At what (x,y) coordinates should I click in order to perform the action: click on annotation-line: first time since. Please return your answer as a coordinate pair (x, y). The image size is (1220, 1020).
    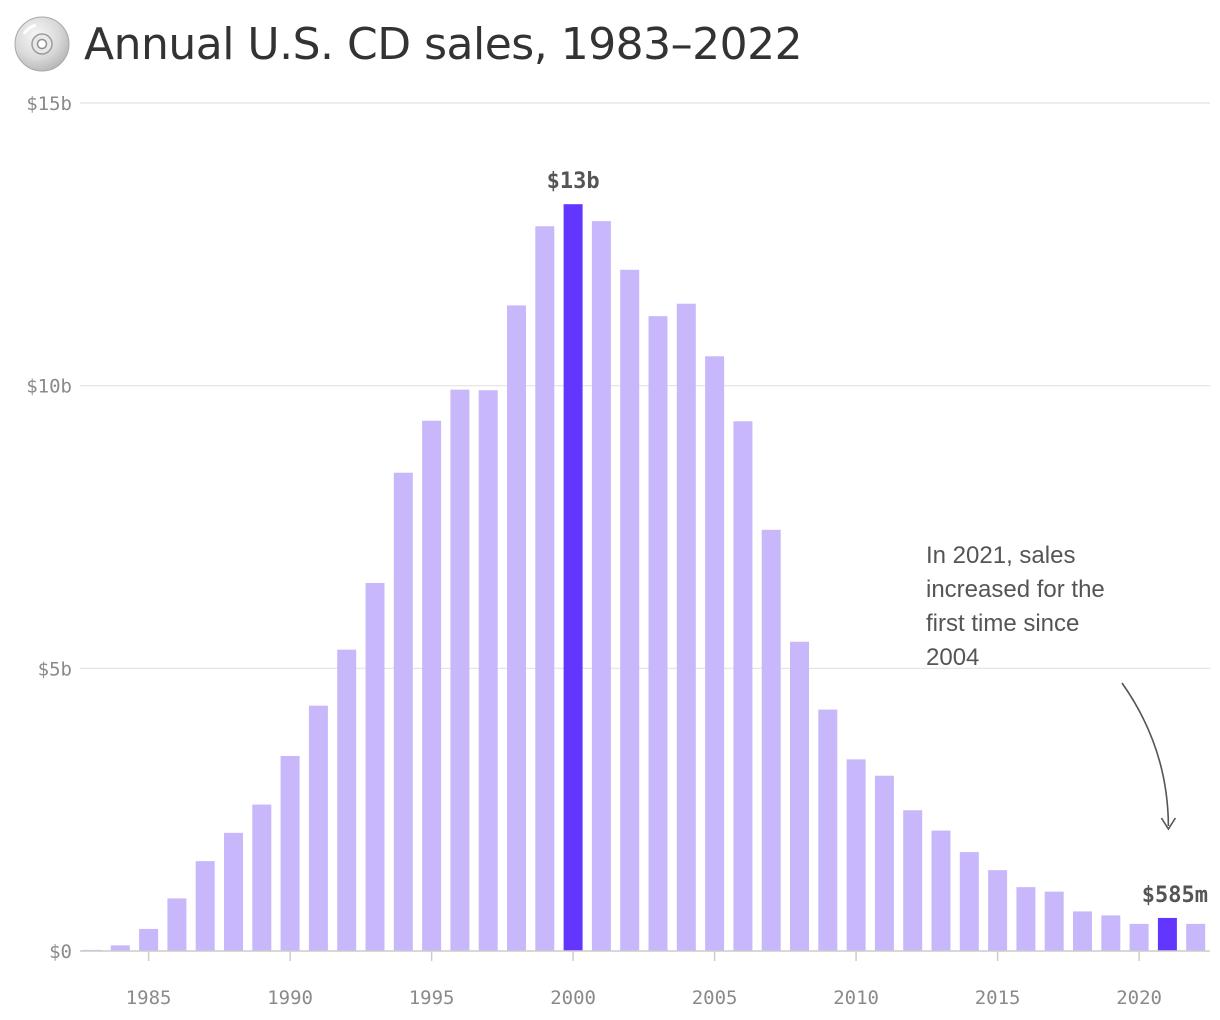
    Looking at the image, I should click on (1002, 623).